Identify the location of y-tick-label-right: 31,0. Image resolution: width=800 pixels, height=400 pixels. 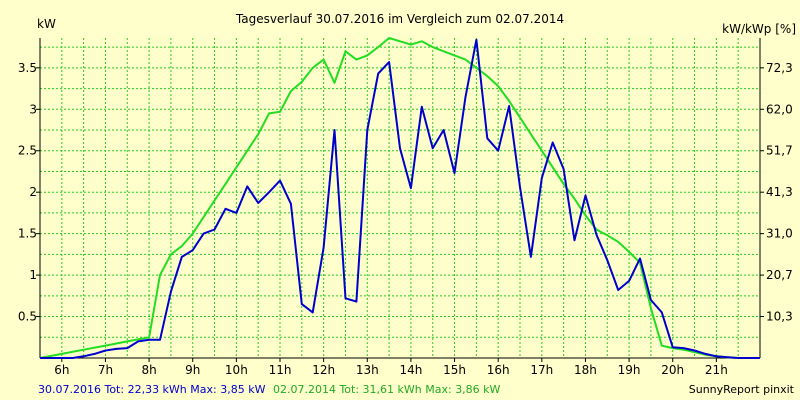
(779, 234).